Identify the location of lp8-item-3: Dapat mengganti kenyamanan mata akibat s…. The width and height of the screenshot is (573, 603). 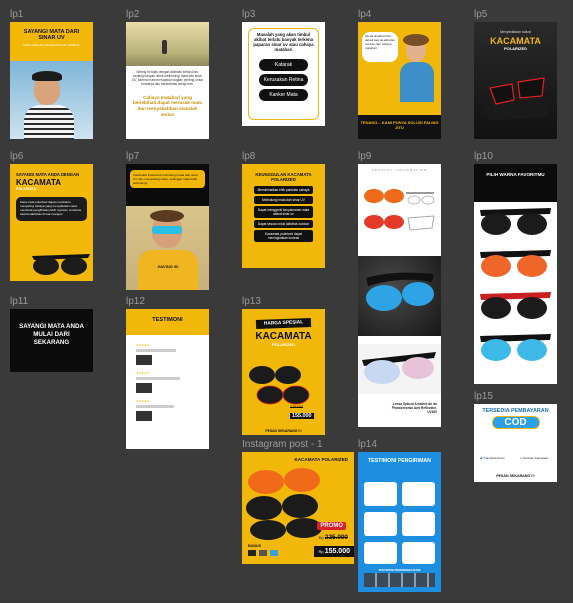
(283, 212).